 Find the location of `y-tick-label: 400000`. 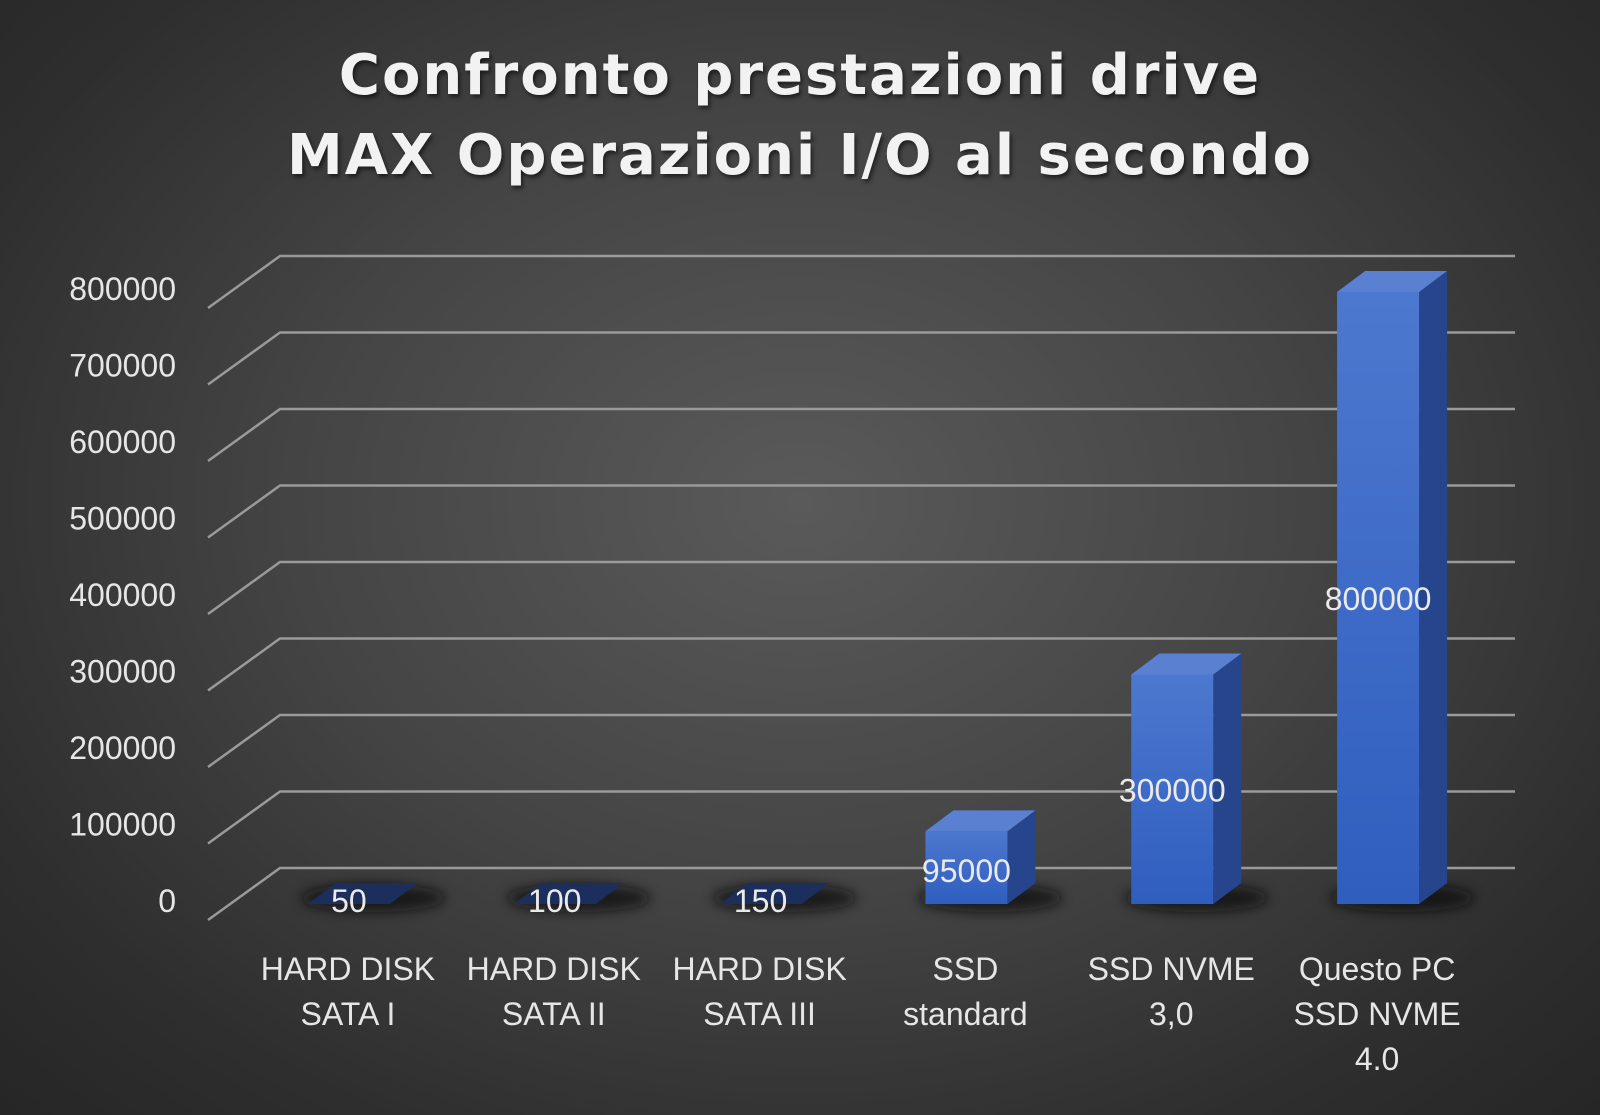

y-tick-label: 400000 is located at coordinates (122, 595).